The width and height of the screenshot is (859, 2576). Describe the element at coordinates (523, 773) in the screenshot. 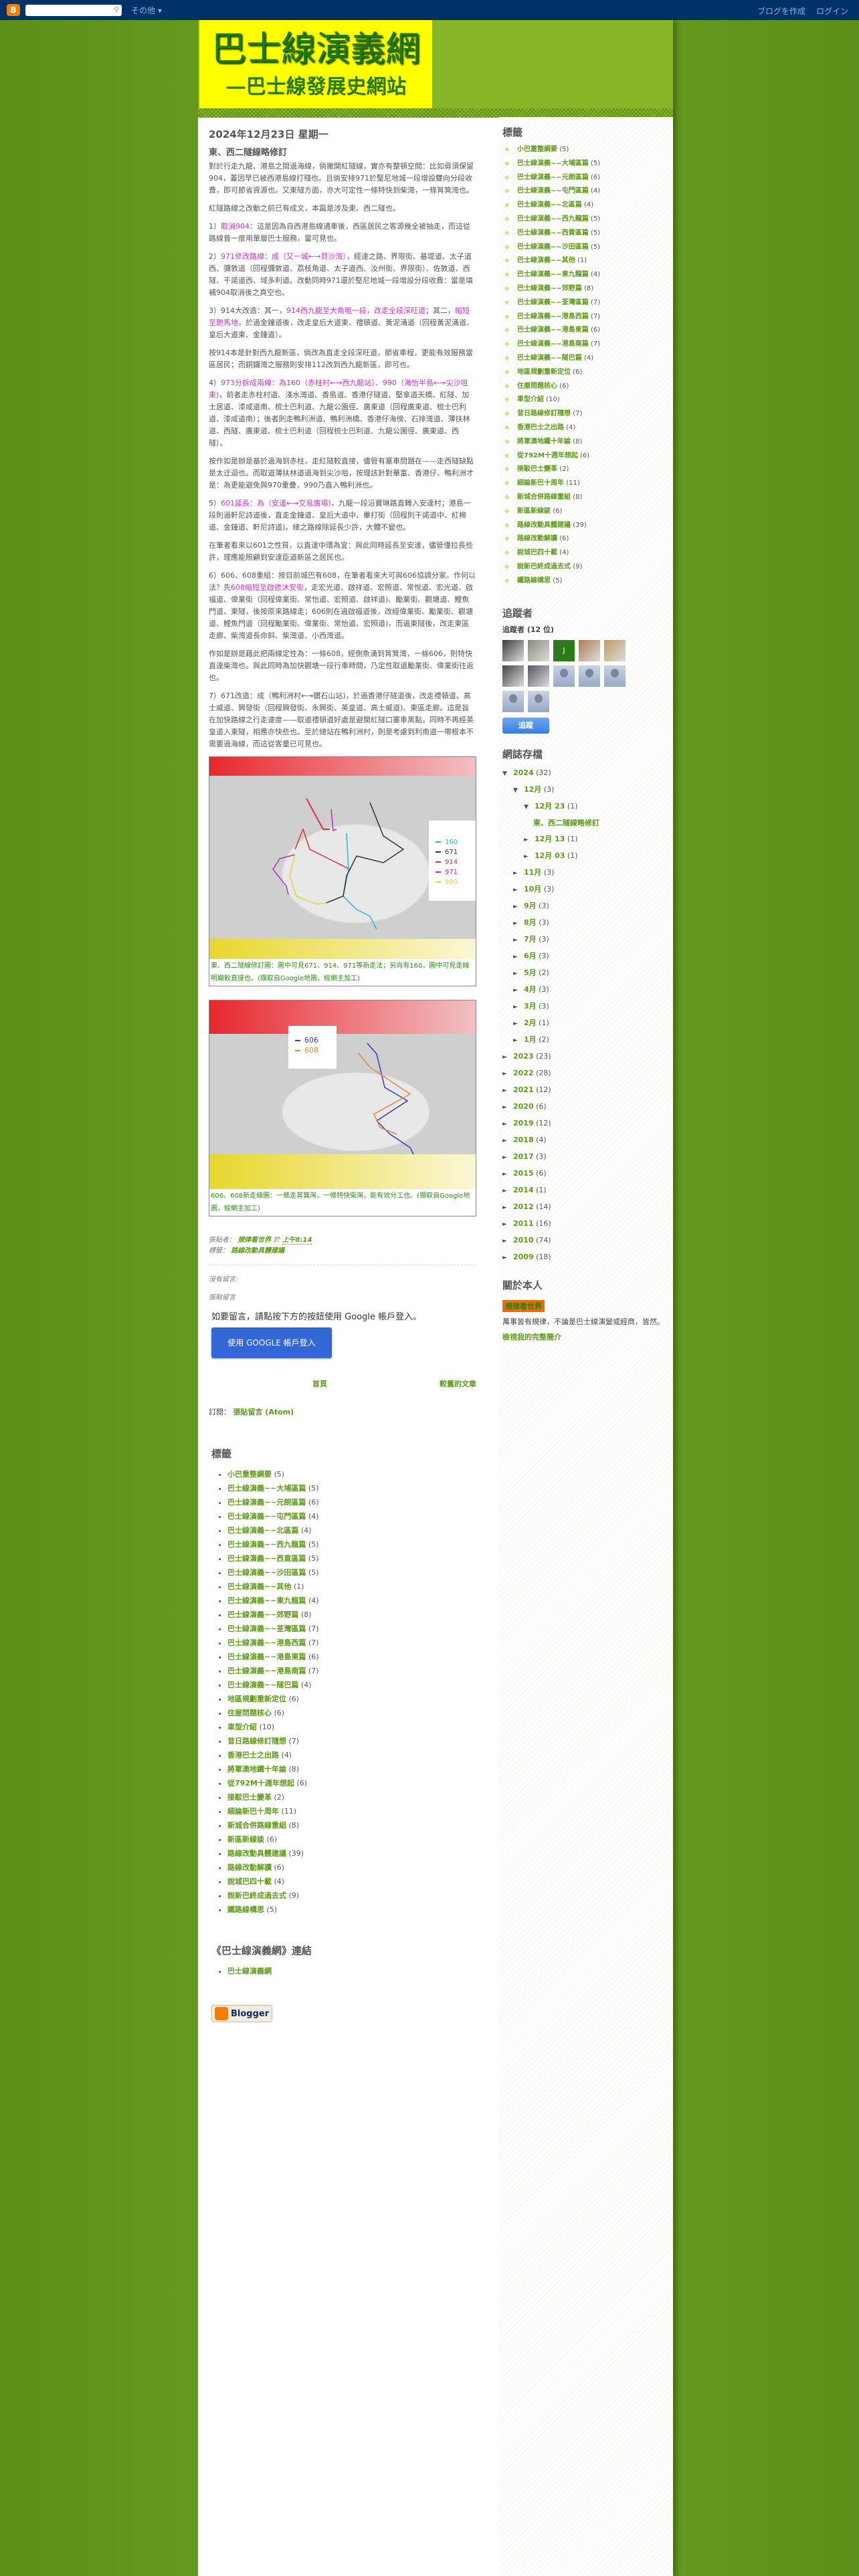

I see `archive-year-link: 2024` at that location.